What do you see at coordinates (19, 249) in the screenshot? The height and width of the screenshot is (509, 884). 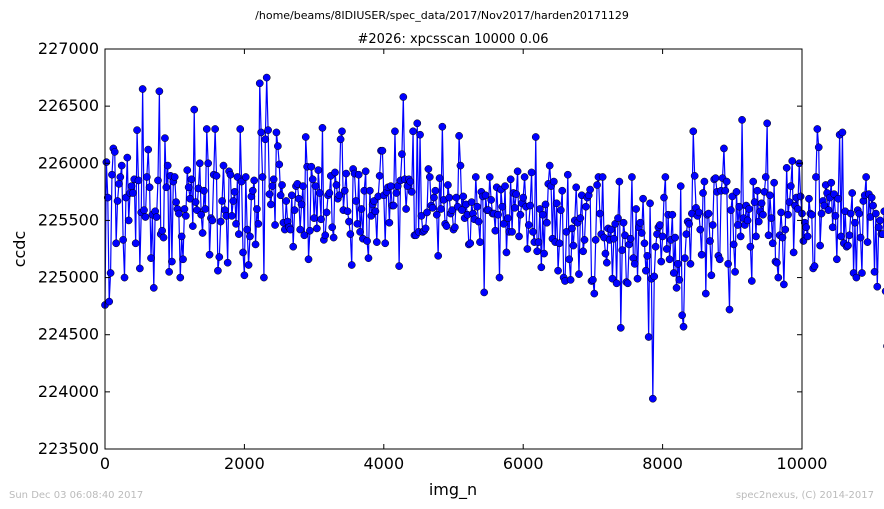 I see `y-axis-label: ccdc` at bounding box center [19, 249].